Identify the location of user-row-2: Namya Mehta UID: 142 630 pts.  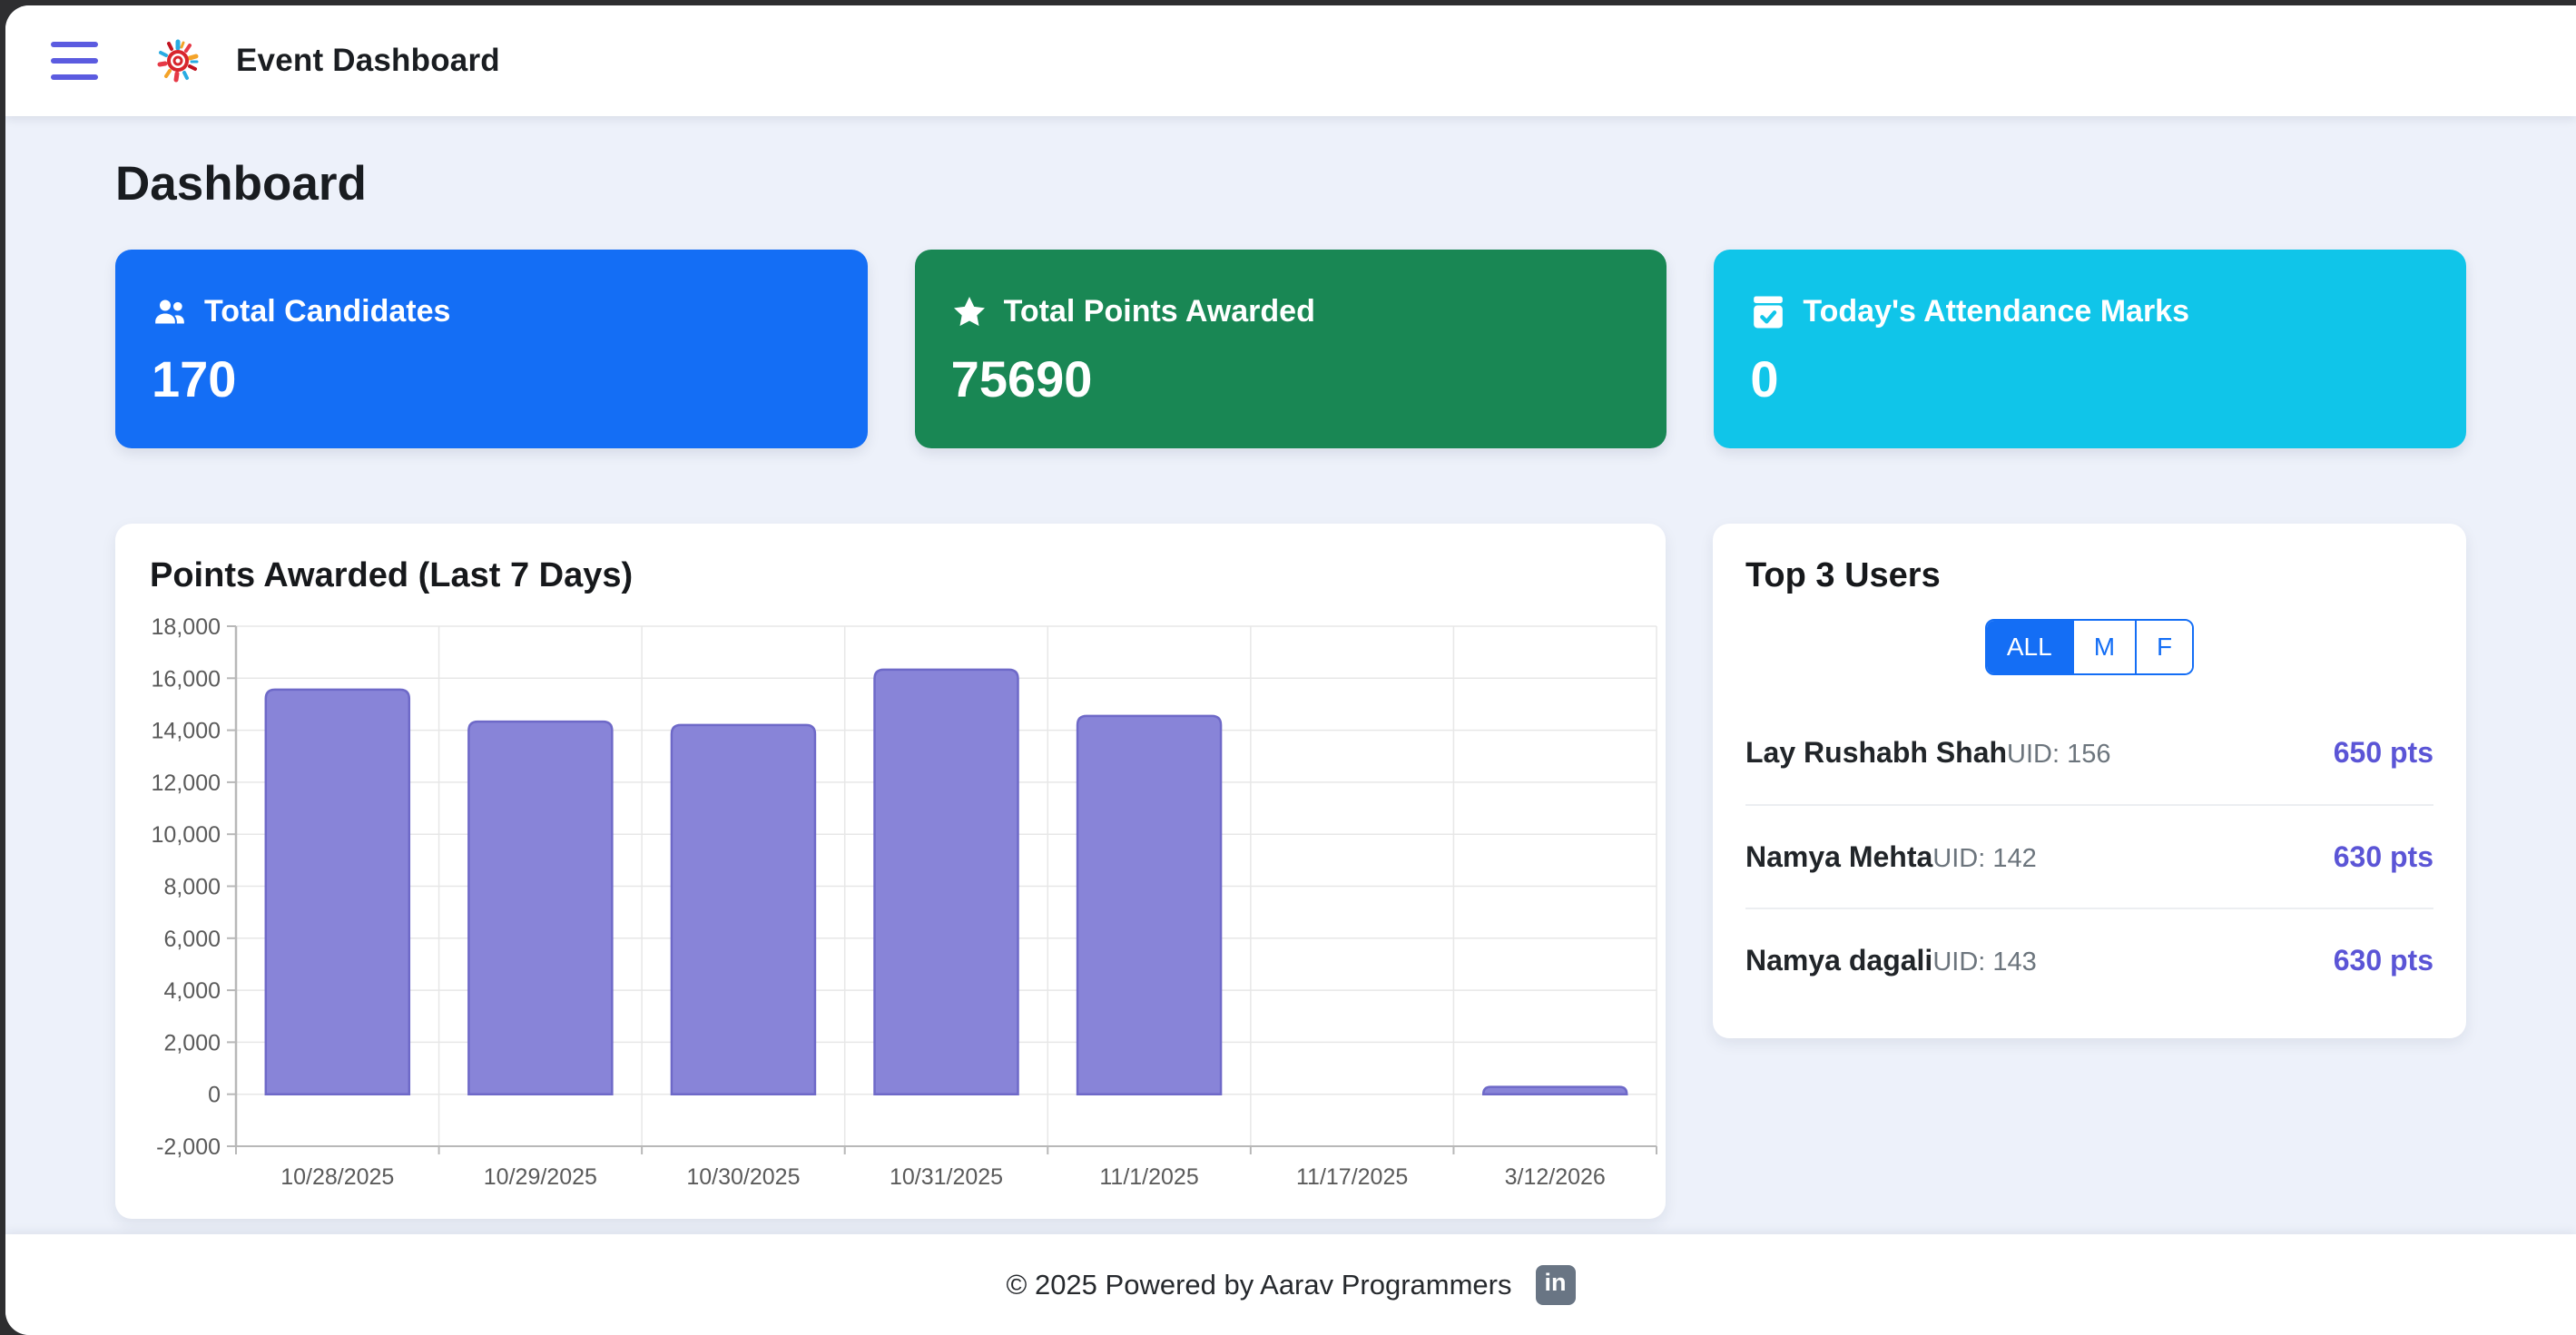
(2089, 856).